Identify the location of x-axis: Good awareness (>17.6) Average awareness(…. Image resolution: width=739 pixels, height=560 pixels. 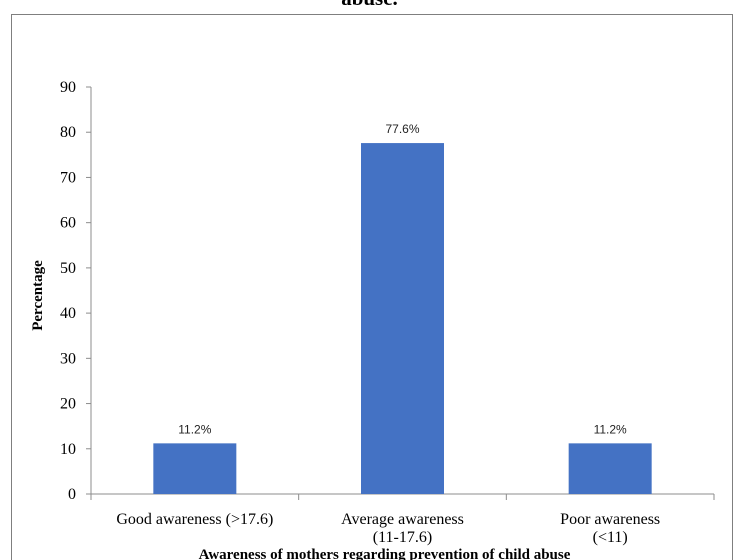
(402, 519).